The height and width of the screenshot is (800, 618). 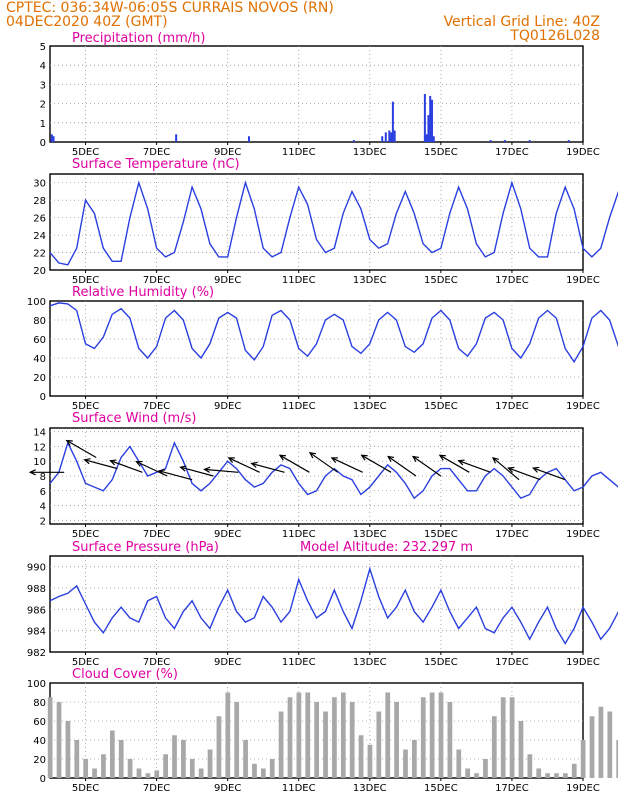 What do you see at coordinates (39, 760) in the screenshot?
I see `y-tick-label: 20` at bounding box center [39, 760].